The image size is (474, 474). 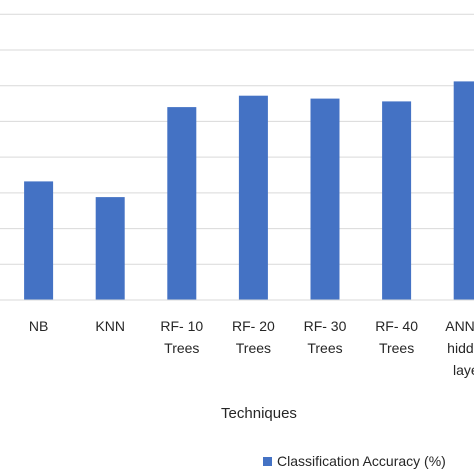 I want to click on x-tick-label: RF- 30 Trees, so click(x=325, y=337).